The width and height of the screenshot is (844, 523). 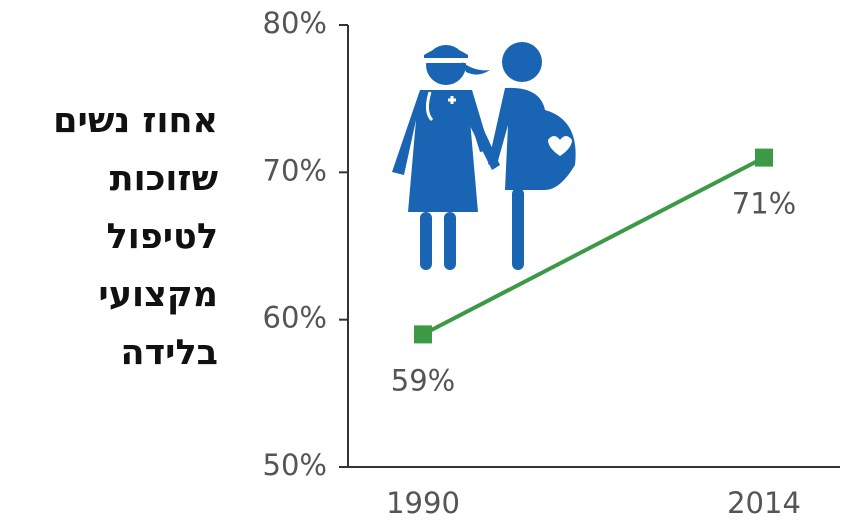 What do you see at coordinates (423, 503) in the screenshot?
I see `x-tick-label: 1990` at bounding box center [423, 503].